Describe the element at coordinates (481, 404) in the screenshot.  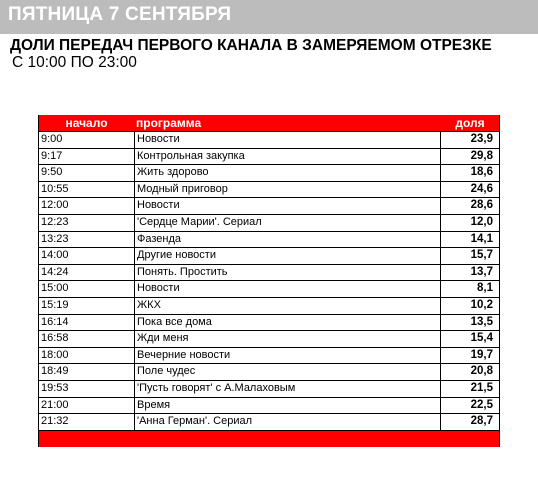
I see `share-cell: 22,5` at that location.